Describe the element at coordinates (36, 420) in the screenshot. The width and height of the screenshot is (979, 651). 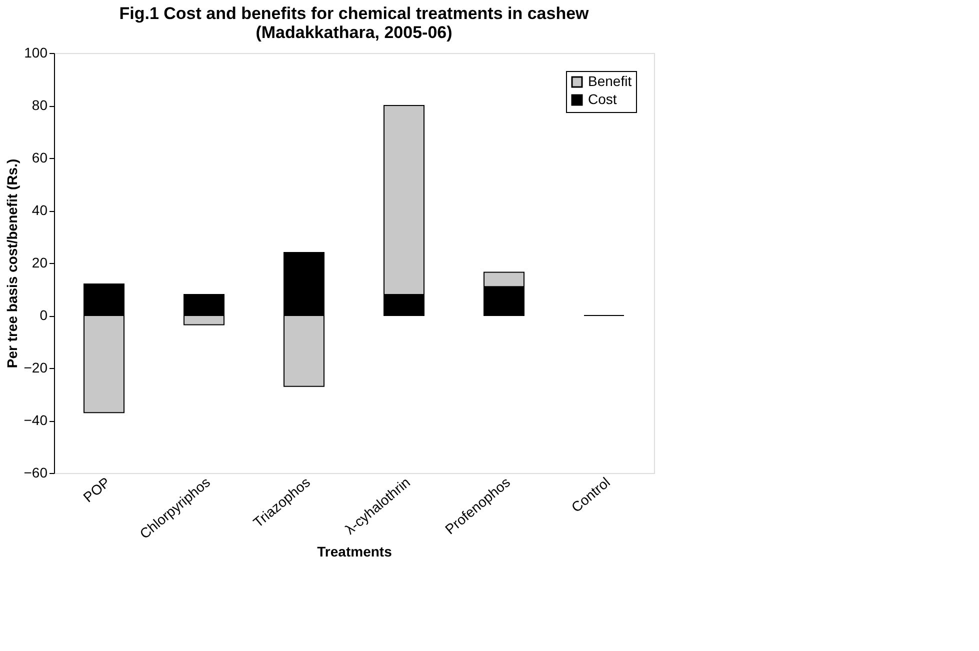
I see `y-tick-label: −40` at that location.